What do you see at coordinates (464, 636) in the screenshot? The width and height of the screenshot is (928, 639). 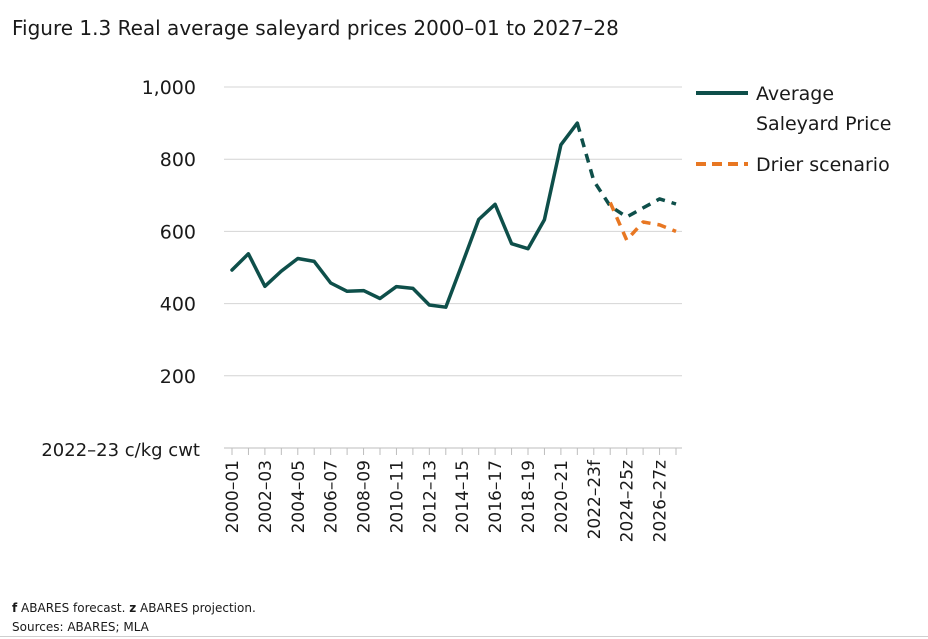 I see `bottom-divider` at bounding box center [464, 636].